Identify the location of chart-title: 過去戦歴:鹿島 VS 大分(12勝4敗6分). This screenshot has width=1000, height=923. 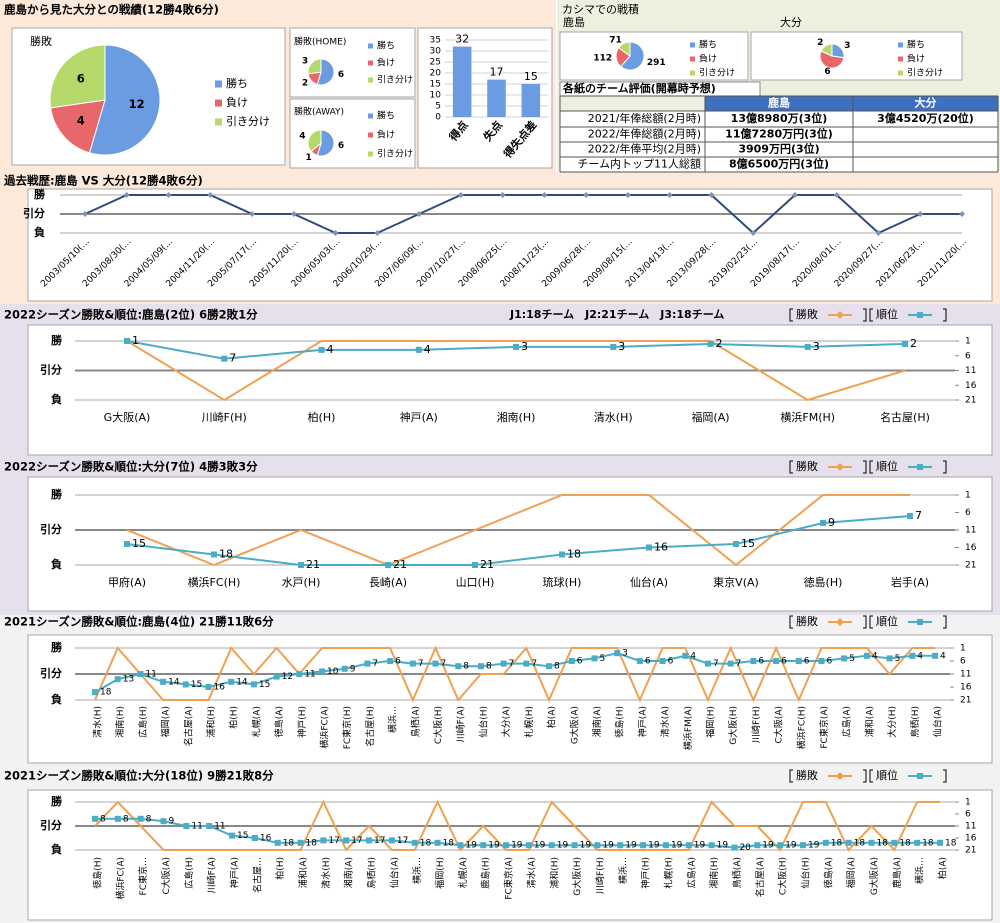
(103, 181).